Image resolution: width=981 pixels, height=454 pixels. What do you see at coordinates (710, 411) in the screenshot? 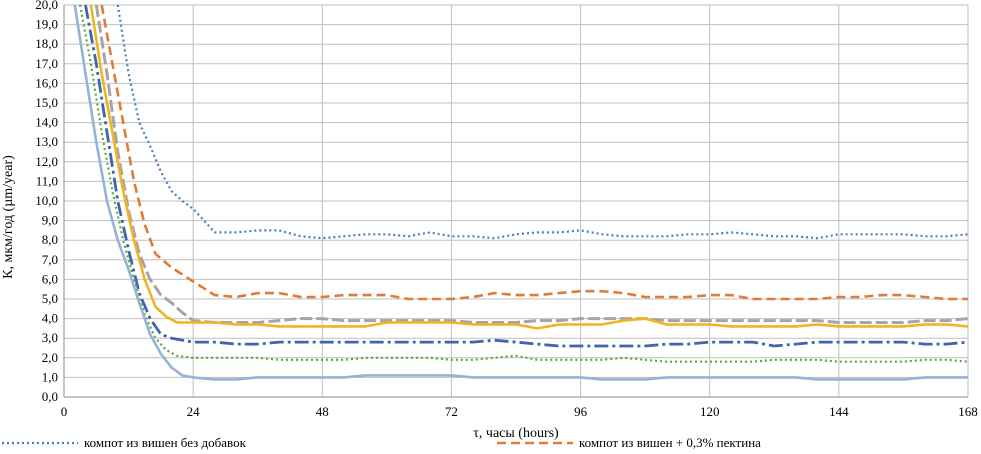
I see `x-tick-label: 120` at bounding box center [710, 411].